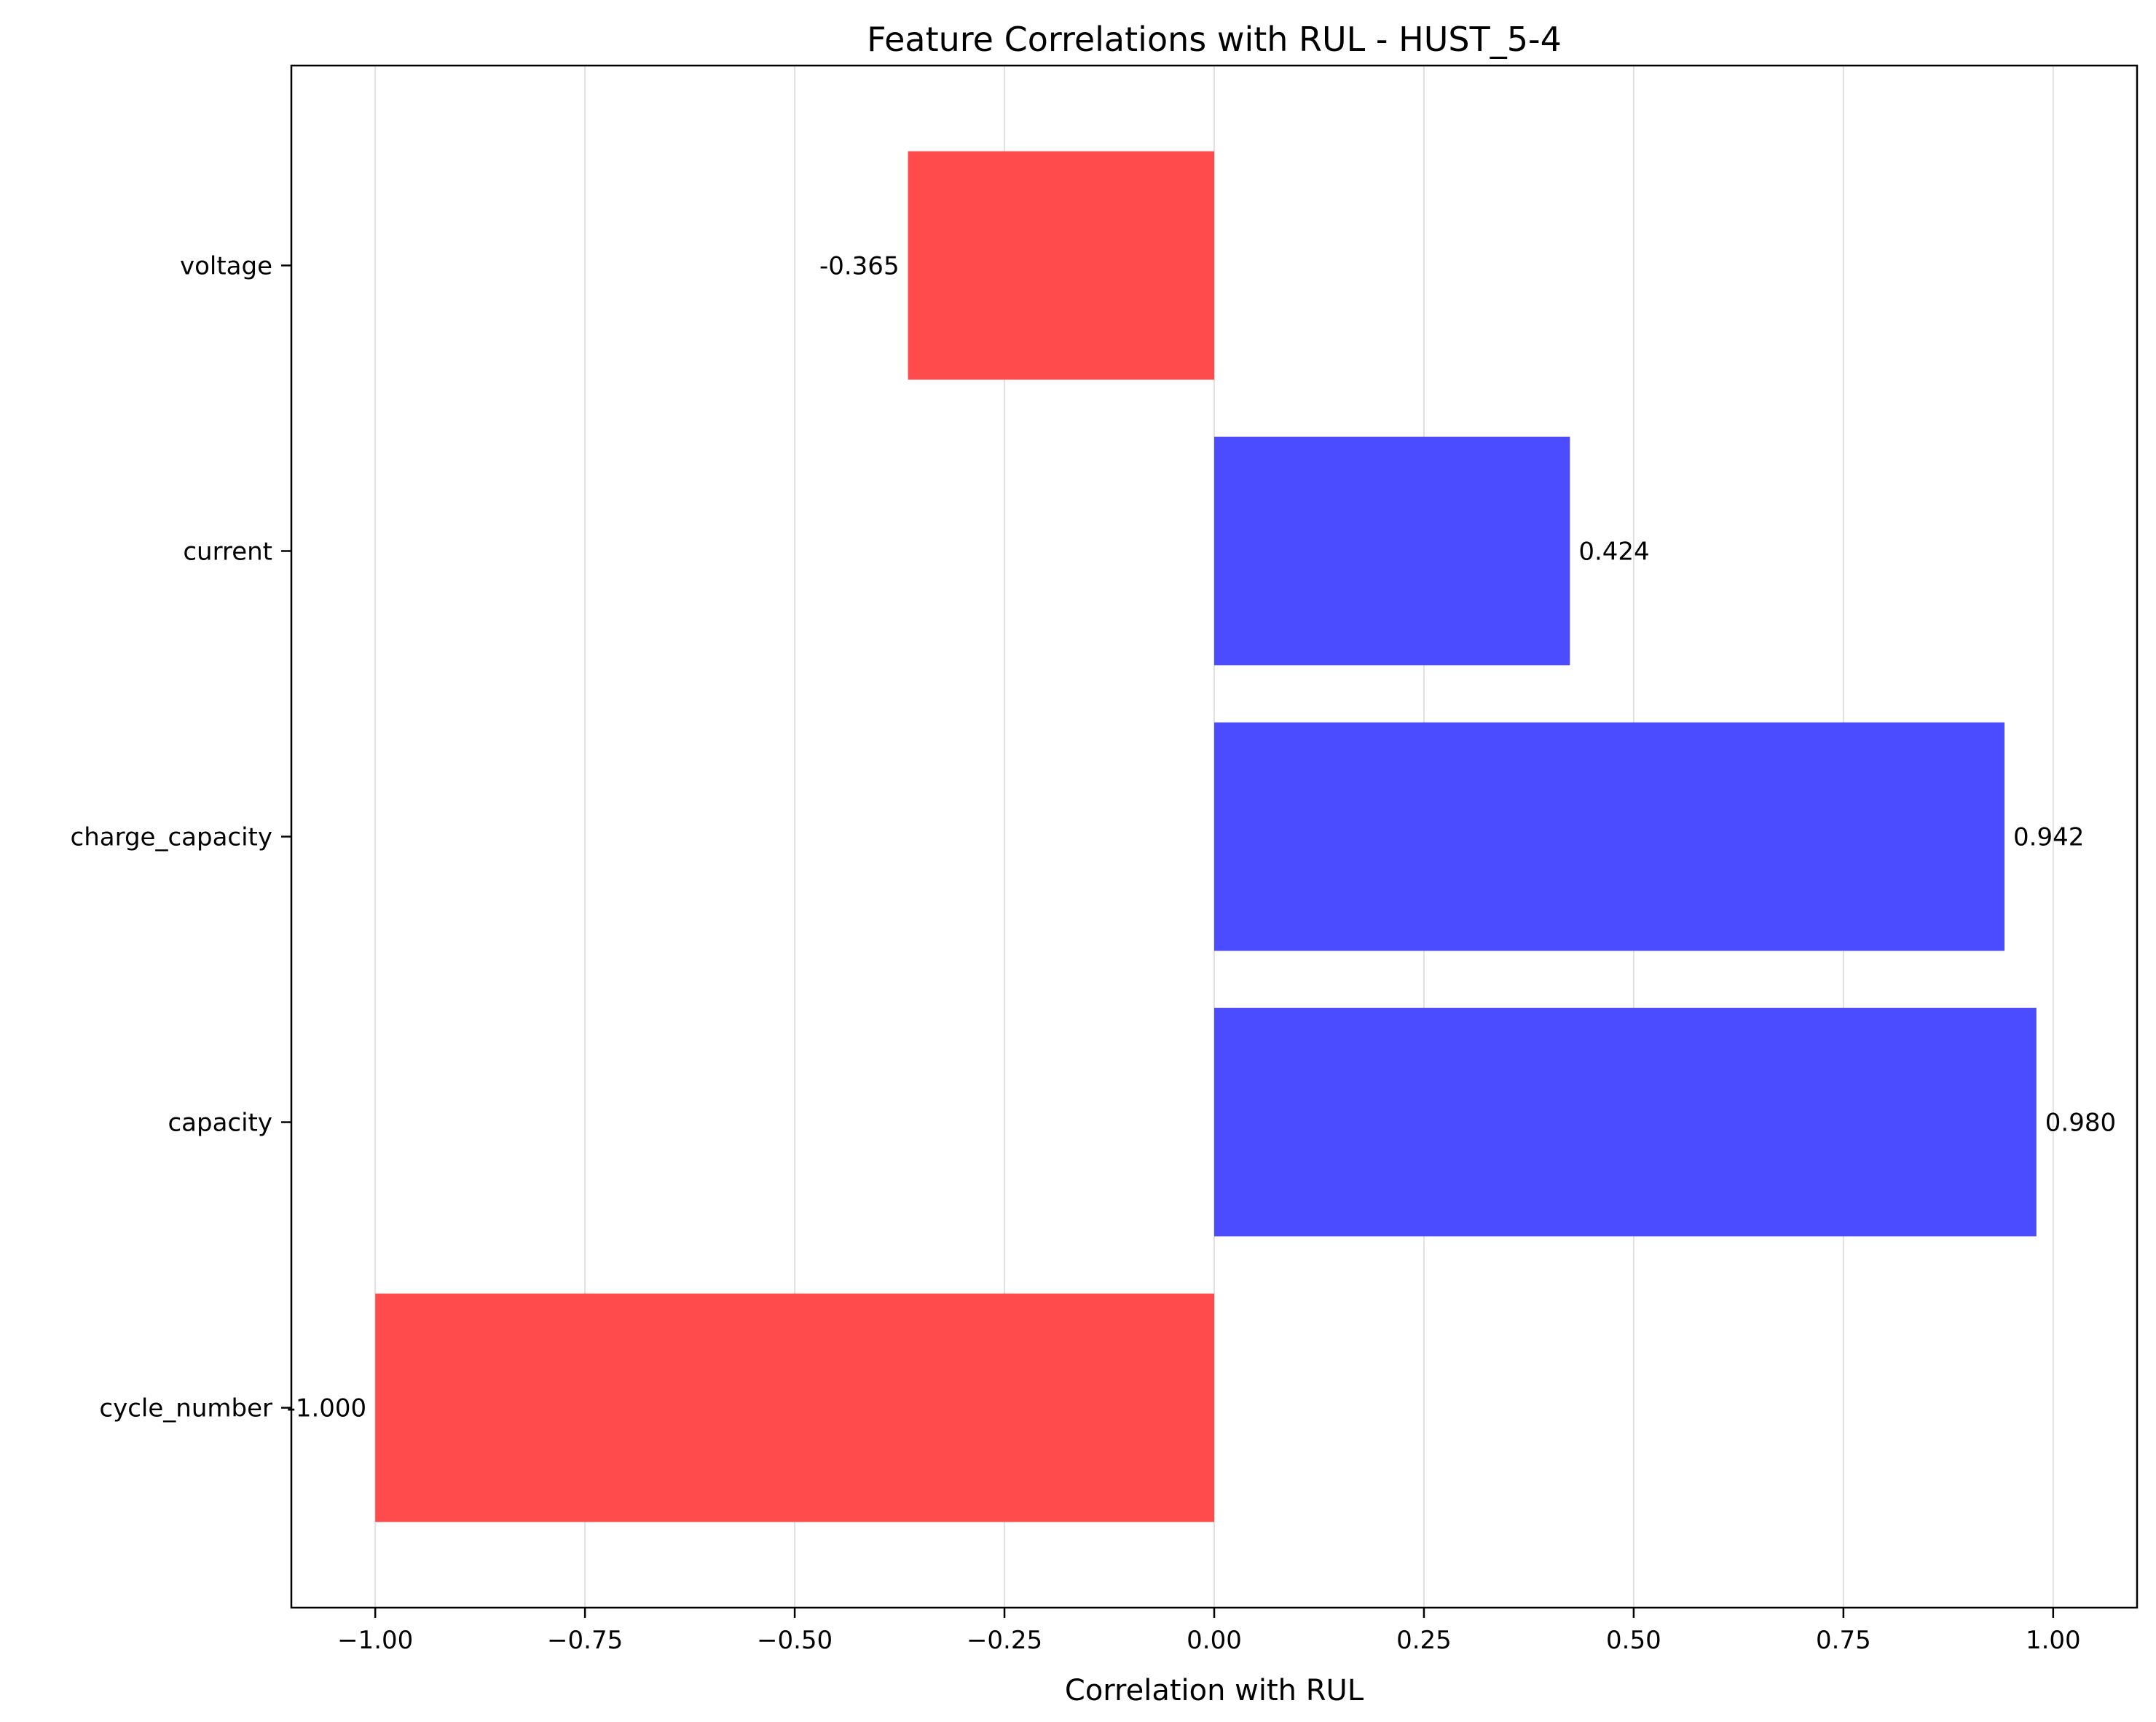 The width and height of the screenshot is (2156, 1722). What do you see at coordinates (327, 1408) in the screenshot?
I see `value-label-cycle-number: -1.000` at bounding box center [327, 1408].